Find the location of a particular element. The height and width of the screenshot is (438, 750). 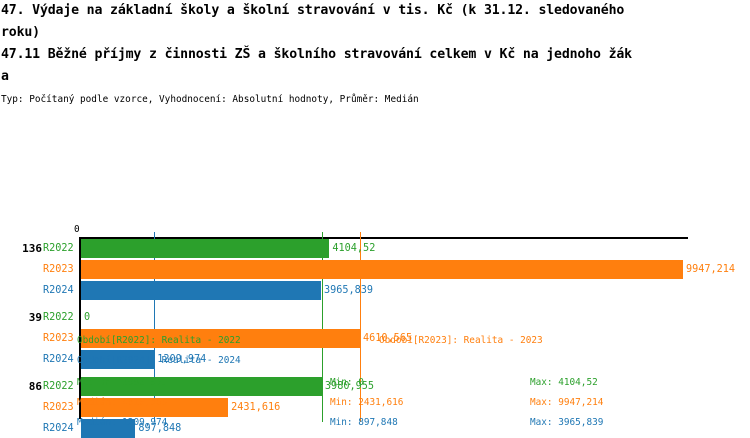

bar-value-39-R2023: 4610,565 is located at coordinates (388, 338).